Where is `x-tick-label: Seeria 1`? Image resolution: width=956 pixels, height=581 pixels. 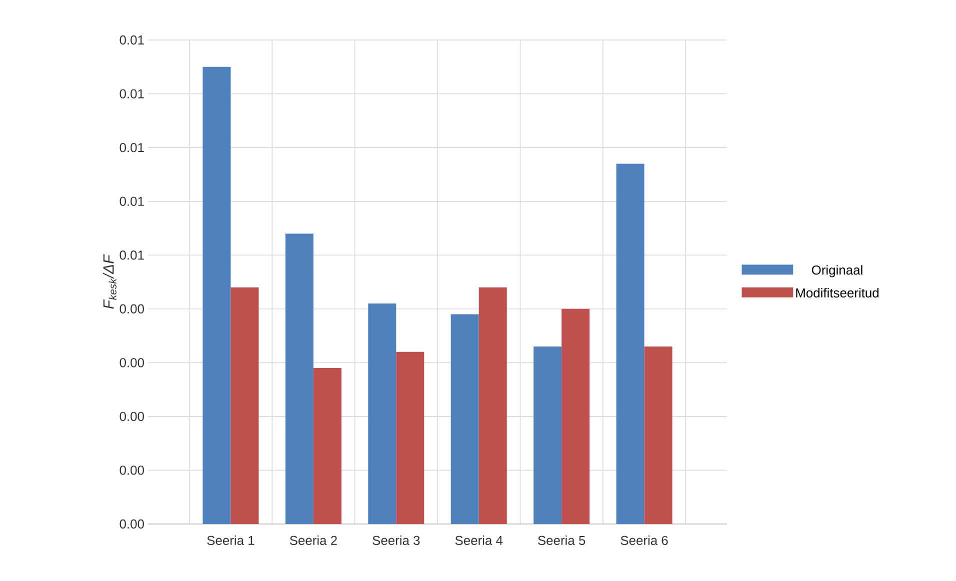
x-tick-label: Seeria 1 is located at coordinates (230, 541).